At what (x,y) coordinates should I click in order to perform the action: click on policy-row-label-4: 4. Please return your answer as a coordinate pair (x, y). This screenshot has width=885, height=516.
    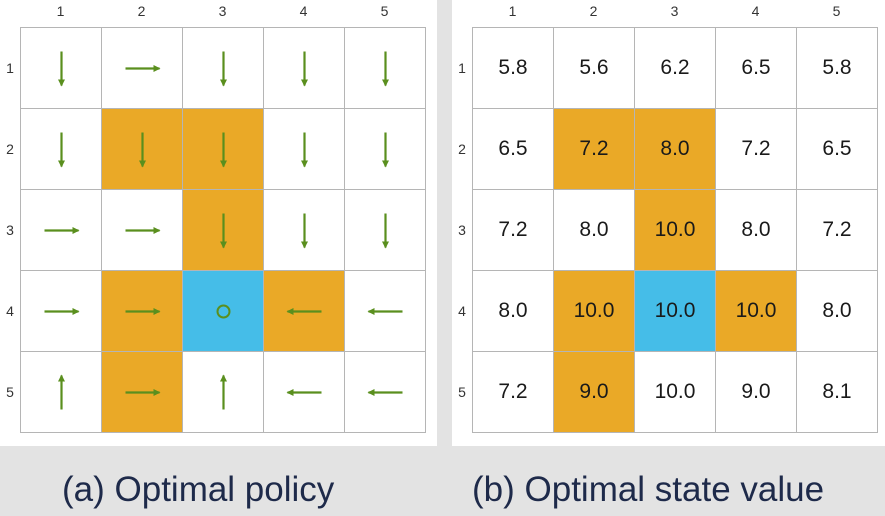
    Looking at the image, I should click on (10, 310).